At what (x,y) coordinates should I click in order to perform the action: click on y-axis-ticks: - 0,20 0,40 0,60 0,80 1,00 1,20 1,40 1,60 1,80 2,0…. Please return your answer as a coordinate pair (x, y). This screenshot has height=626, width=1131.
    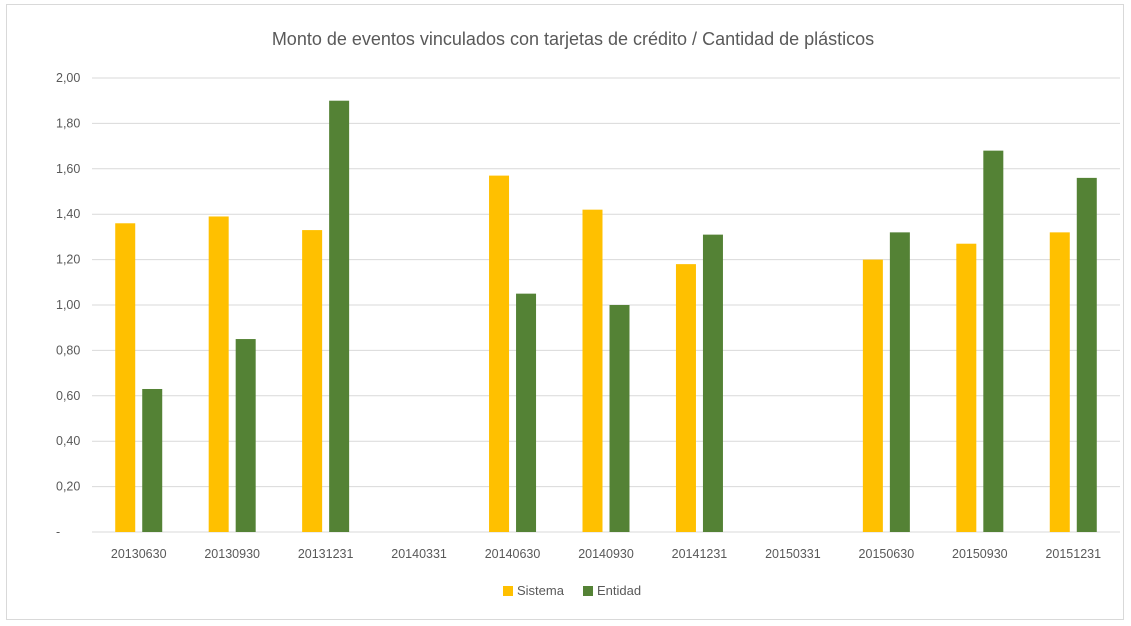
    Looking at the image, I should click on (68, 305).